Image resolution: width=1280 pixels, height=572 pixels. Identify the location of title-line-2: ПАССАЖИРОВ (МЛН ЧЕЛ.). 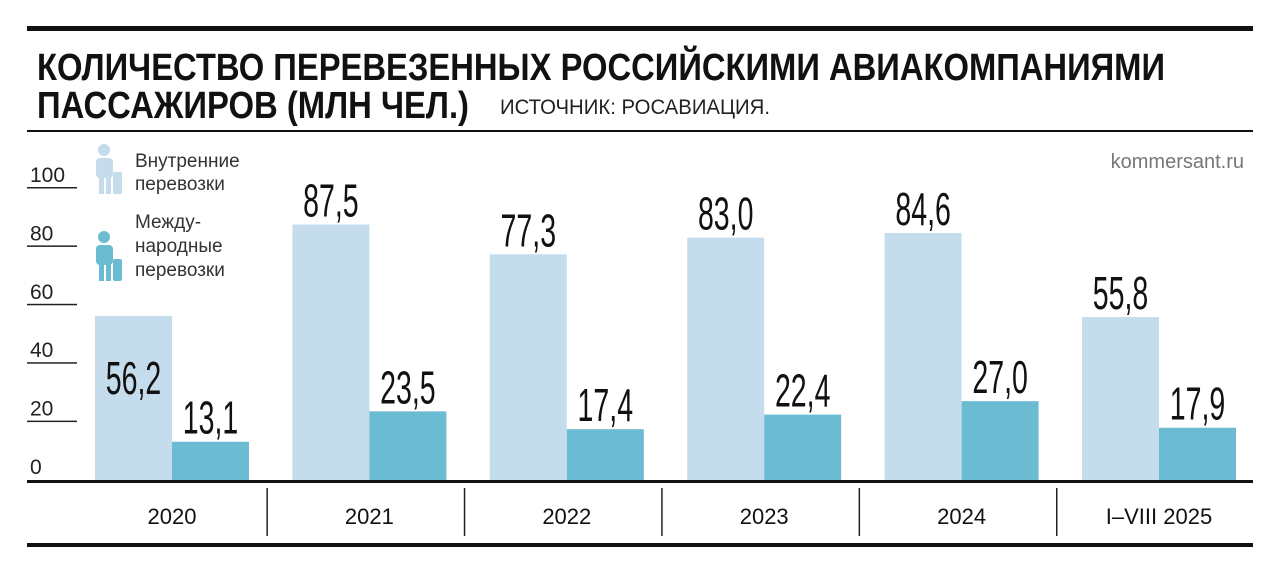
(253, 106).